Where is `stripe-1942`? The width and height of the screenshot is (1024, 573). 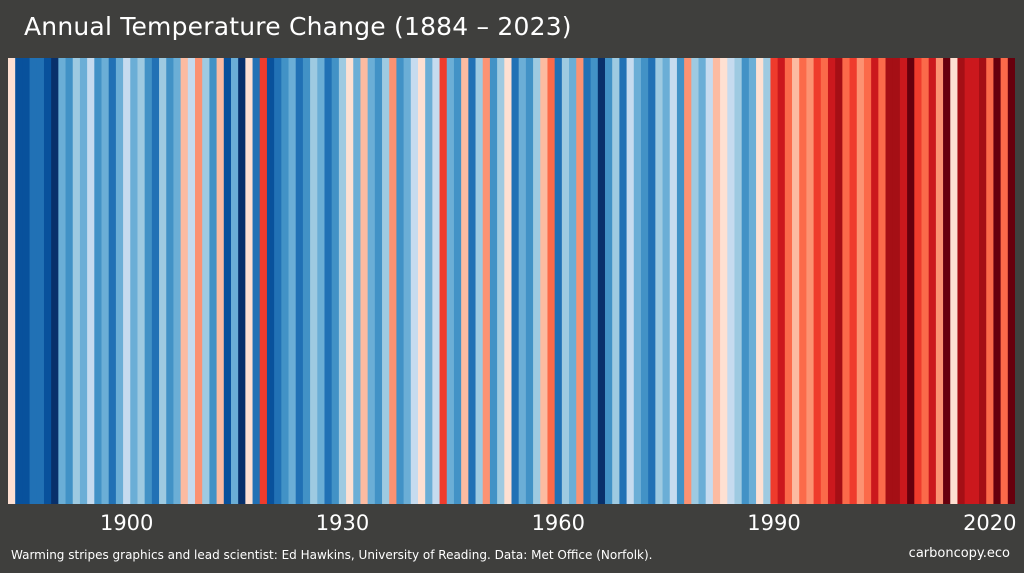
stripe-1942 is located at coordinates (429, 281).